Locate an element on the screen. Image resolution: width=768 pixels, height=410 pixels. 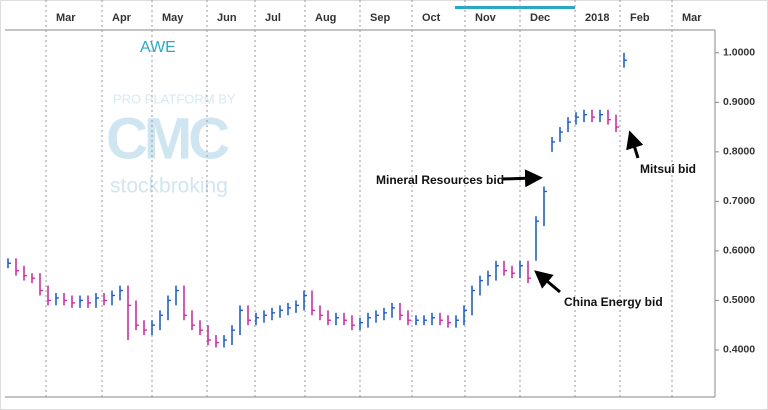
annotation: Mitsui bid is located at coordinates (668, 169).